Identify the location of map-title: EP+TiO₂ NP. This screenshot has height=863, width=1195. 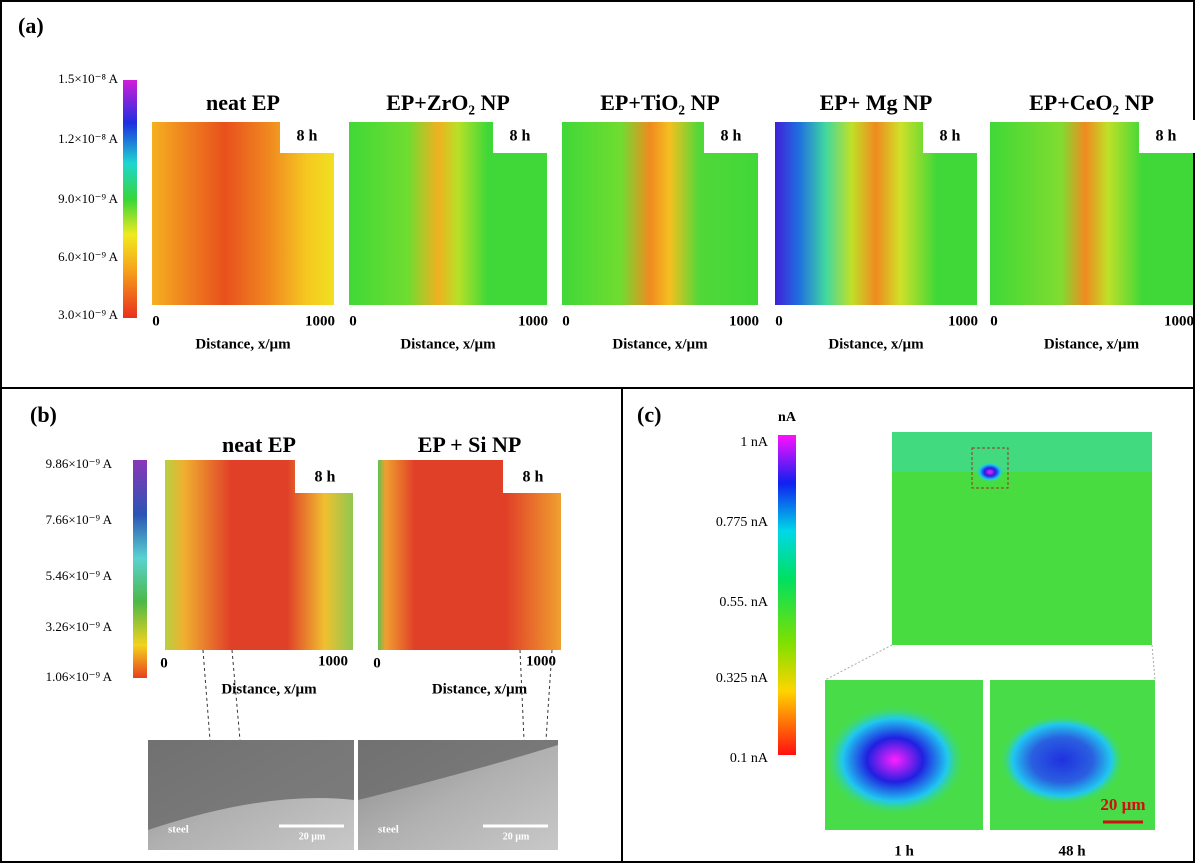
(660, 102).